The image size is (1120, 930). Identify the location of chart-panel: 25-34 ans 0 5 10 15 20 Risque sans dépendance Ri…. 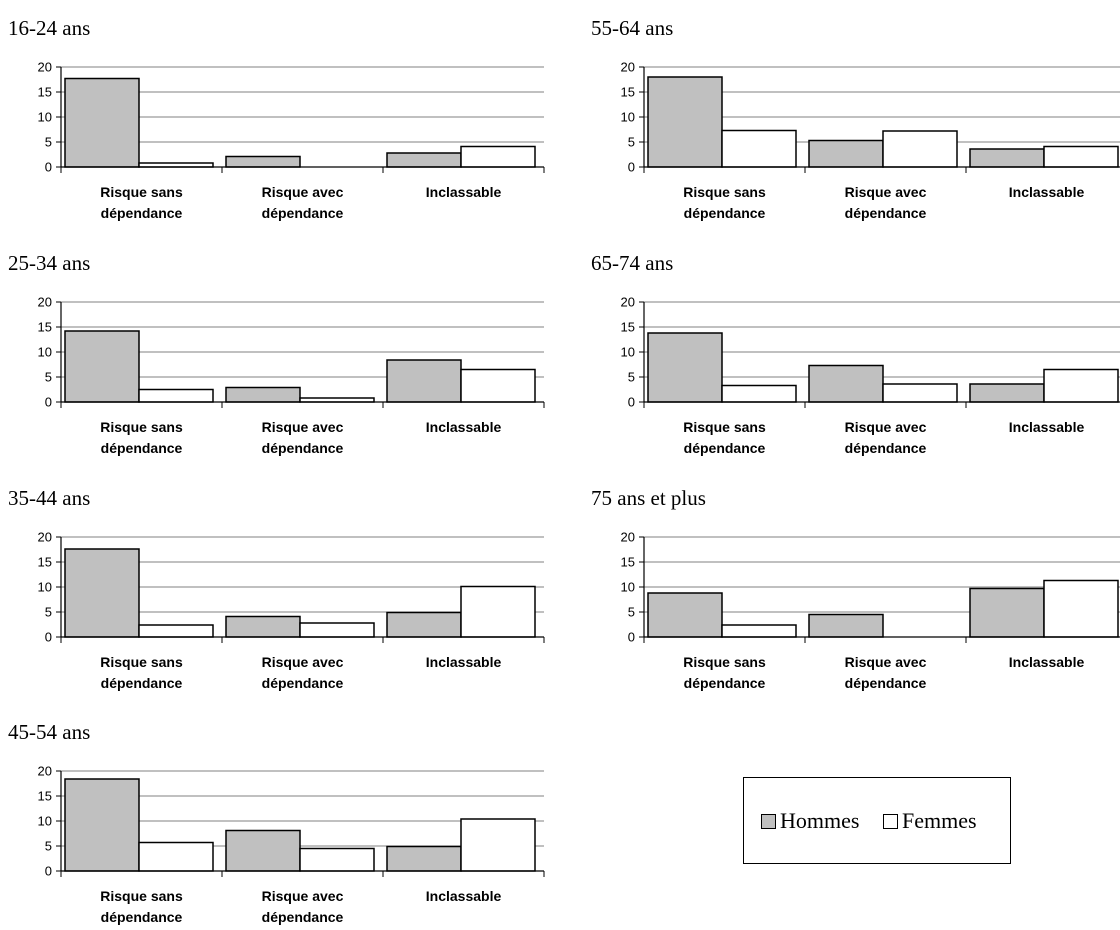
(278, 356).